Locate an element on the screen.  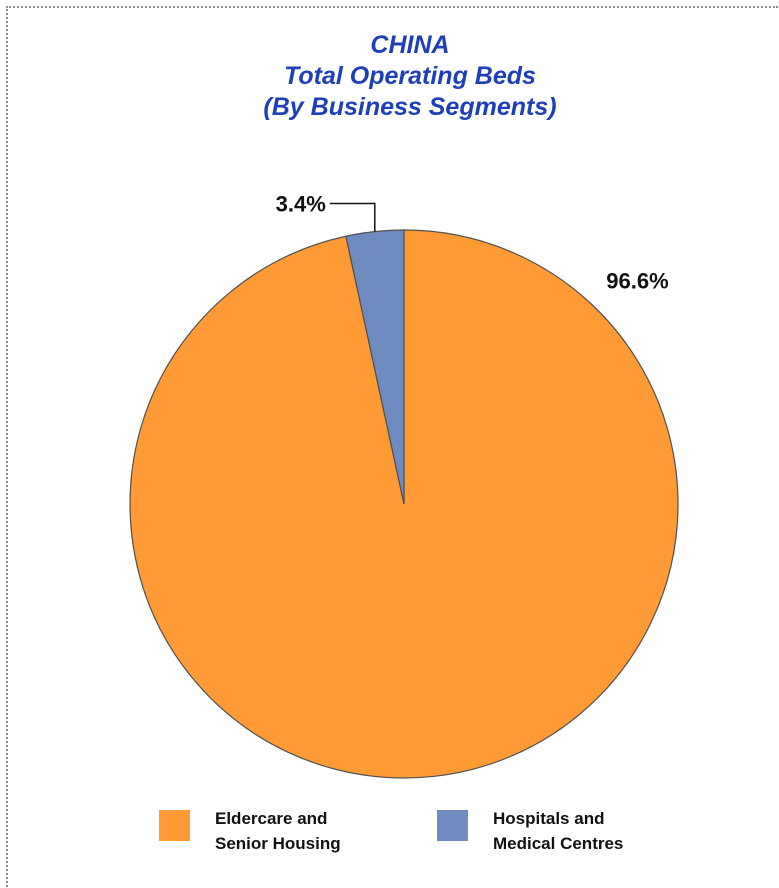
legend-swatch-hospitals is located at coordinates (452, 825).